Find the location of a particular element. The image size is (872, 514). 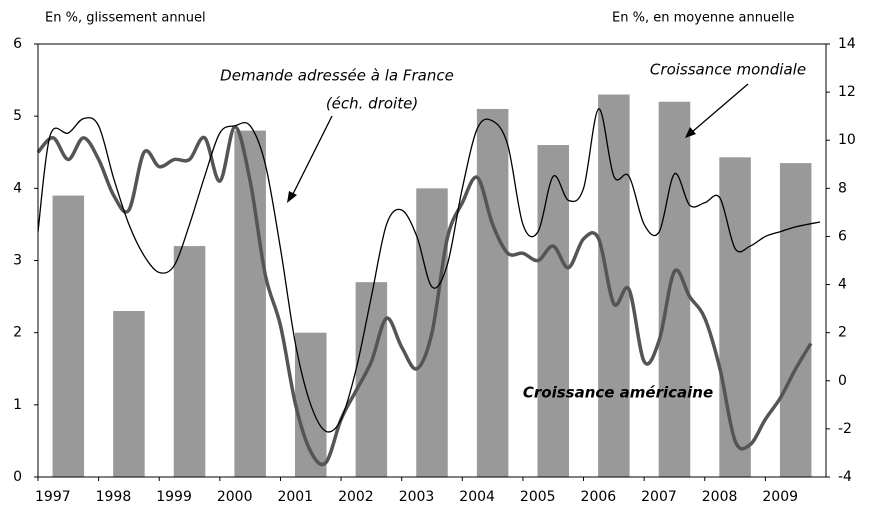

x-tick-label: 1997 is located at coordinates (53, 497).